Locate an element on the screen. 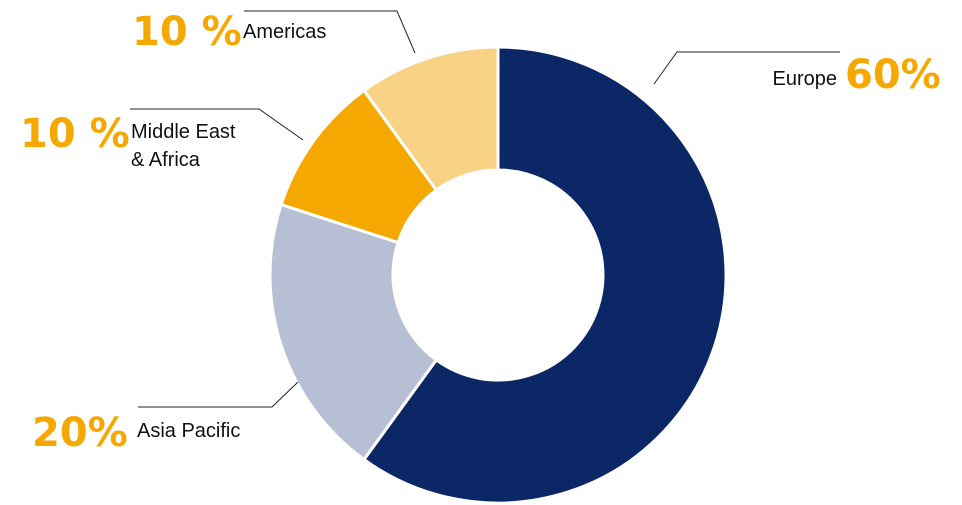  leader-line-europe is located at coordinates (746, 68).